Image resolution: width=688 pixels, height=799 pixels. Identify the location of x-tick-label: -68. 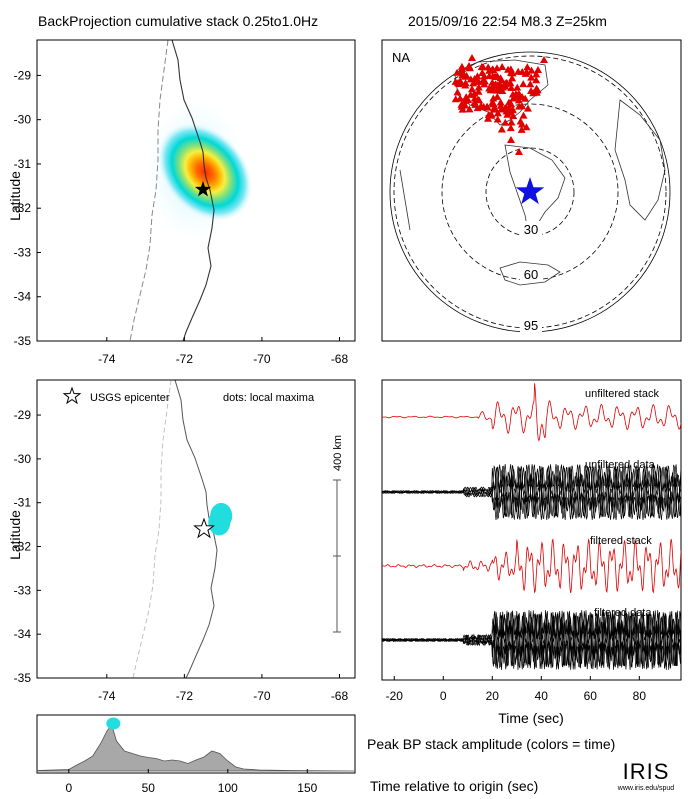
(340, 696).